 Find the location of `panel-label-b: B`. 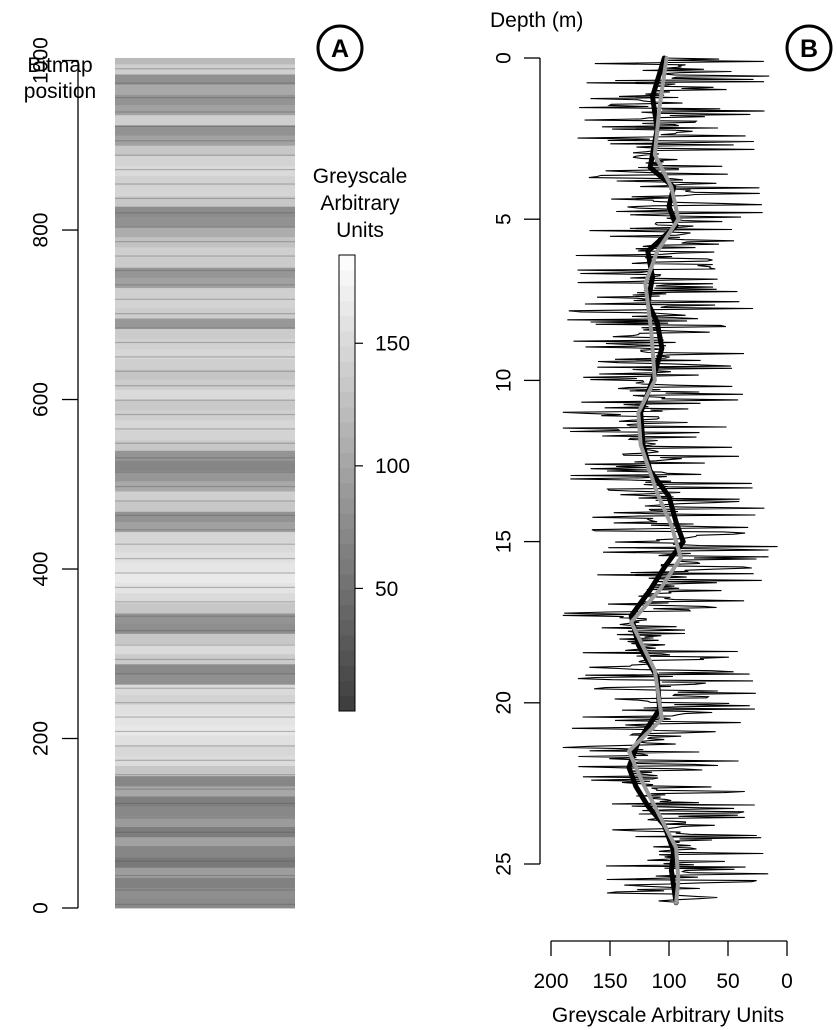

panel-label-b: B is located at coordinates (809, 49).